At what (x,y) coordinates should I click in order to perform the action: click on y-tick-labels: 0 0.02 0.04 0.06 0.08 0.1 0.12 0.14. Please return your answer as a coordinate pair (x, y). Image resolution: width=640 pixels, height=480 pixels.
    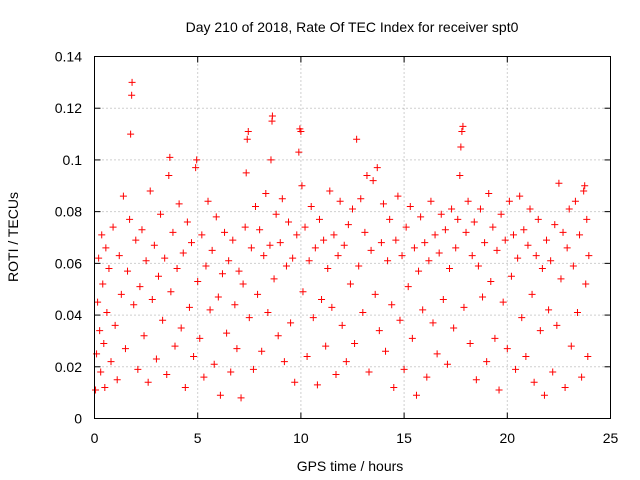
    Looking at the image, I should click on (68, 238).